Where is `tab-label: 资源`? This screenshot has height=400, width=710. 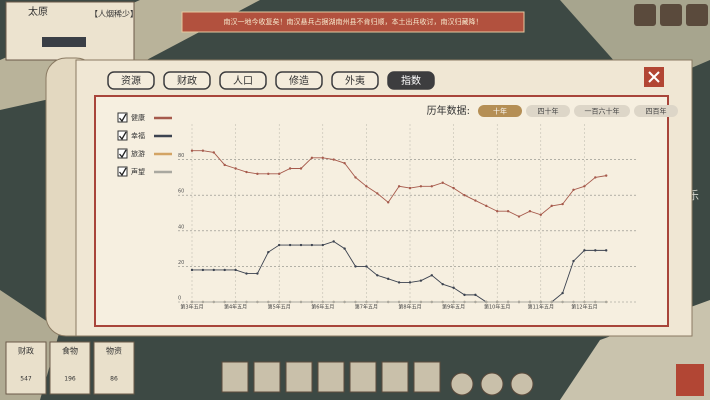
tab-label: 资源 is located at coordinates (131, 80).